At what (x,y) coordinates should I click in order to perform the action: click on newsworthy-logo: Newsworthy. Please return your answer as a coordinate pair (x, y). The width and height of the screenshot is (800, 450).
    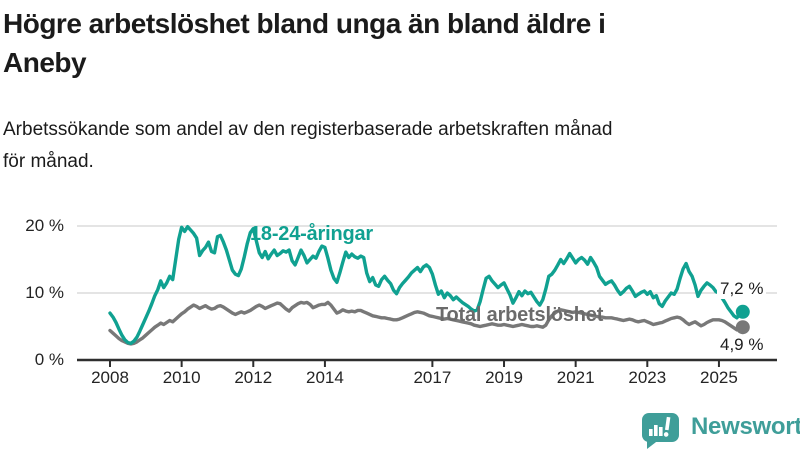
    Looking at the image, I should click on (720, 430).